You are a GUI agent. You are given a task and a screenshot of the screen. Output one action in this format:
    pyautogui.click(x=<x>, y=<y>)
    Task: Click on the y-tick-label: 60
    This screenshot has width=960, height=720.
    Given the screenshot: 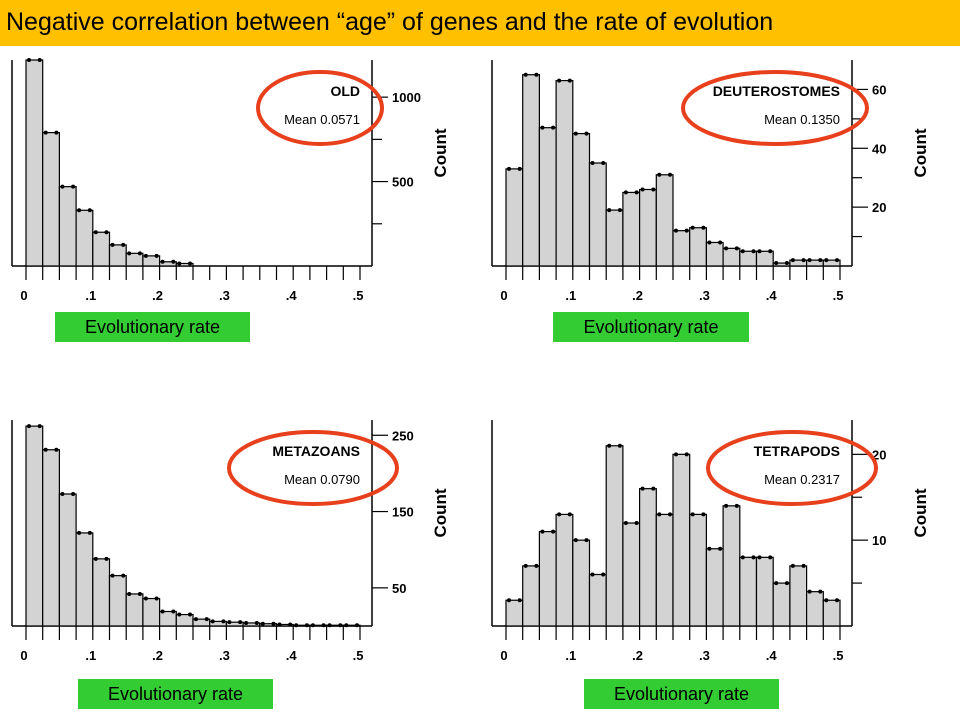 What is the action you would take?
    pyautogui.click(x=879, y=89)
    